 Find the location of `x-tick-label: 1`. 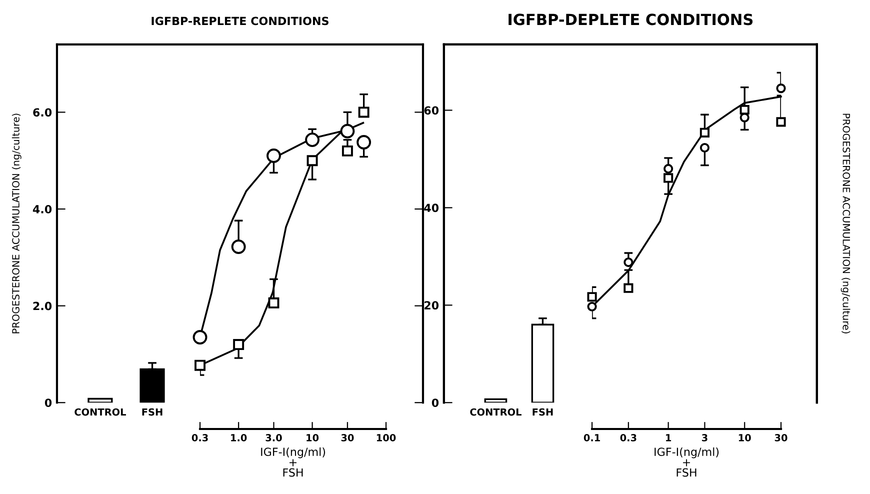

x-tick-label: 1 is located at coordinates (669, 438).